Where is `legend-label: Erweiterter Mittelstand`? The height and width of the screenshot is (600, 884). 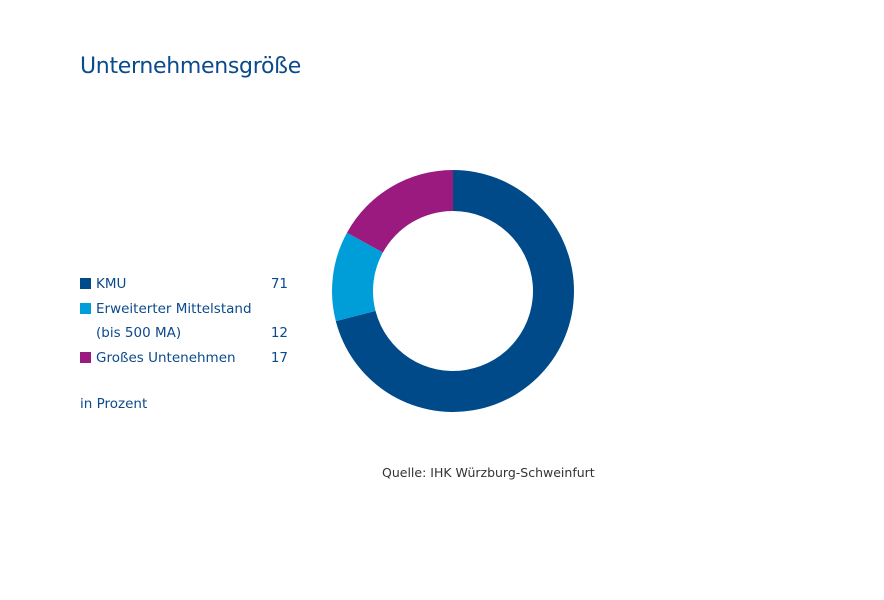
legend-label: Erweiterter Mittelstand is located at coordinates (174, 308).